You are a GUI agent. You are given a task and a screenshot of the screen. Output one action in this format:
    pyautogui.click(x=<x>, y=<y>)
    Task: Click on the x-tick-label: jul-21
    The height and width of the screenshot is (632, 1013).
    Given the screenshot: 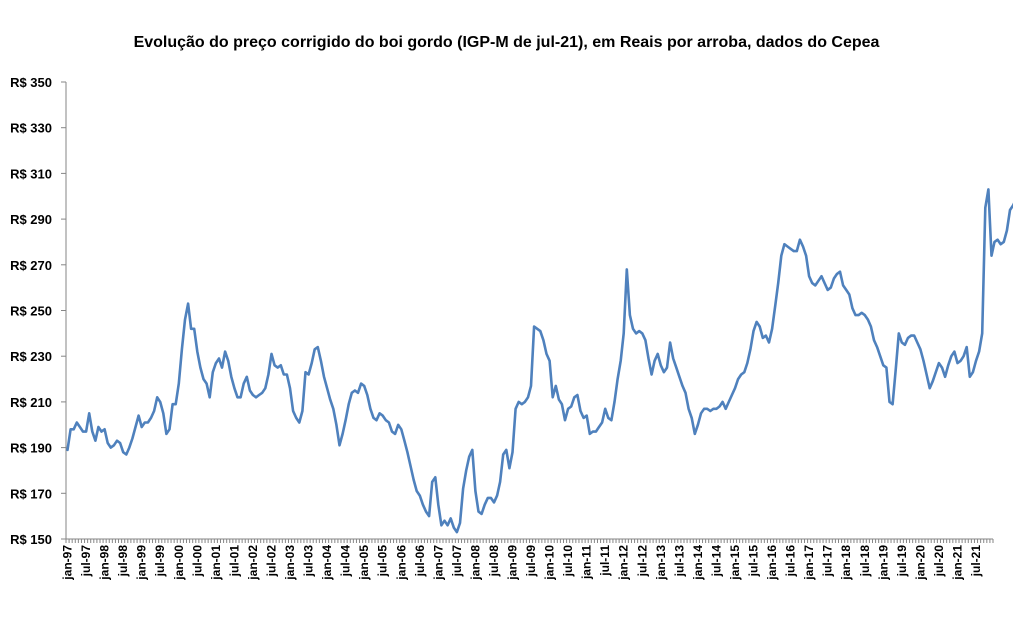 What is the action you would take?
    pyautogui.click(x=976, y=561)
    